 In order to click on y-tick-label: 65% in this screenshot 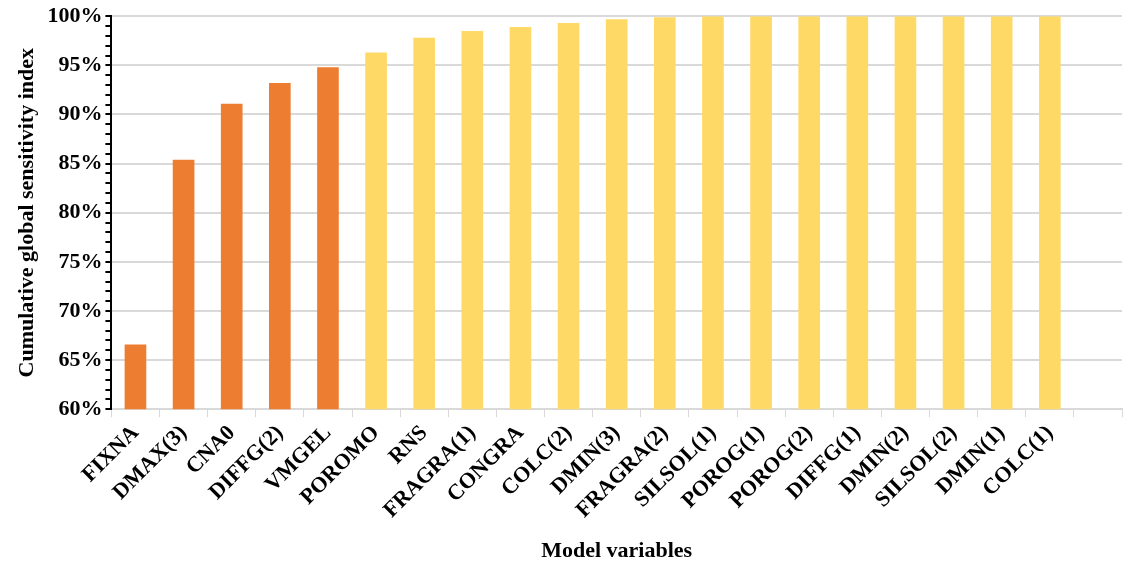, I will do `click(80, 358)`.